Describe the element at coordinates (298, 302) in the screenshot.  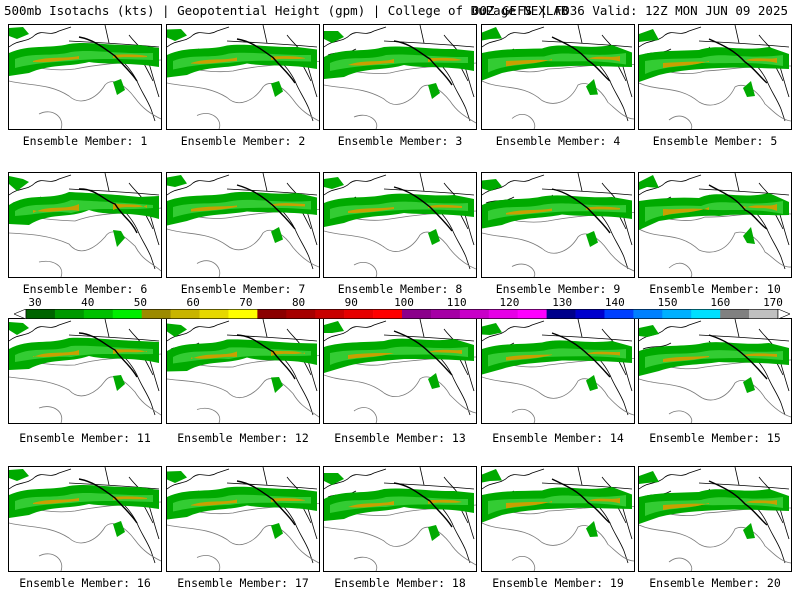
I see `colorbar-tick-label: 80` at that location.